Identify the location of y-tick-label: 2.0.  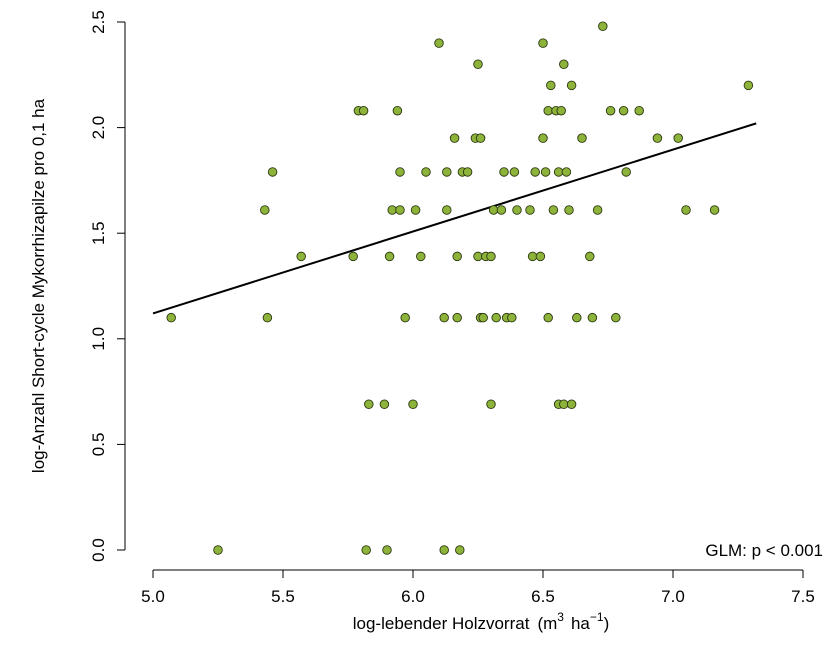
(98, 128).